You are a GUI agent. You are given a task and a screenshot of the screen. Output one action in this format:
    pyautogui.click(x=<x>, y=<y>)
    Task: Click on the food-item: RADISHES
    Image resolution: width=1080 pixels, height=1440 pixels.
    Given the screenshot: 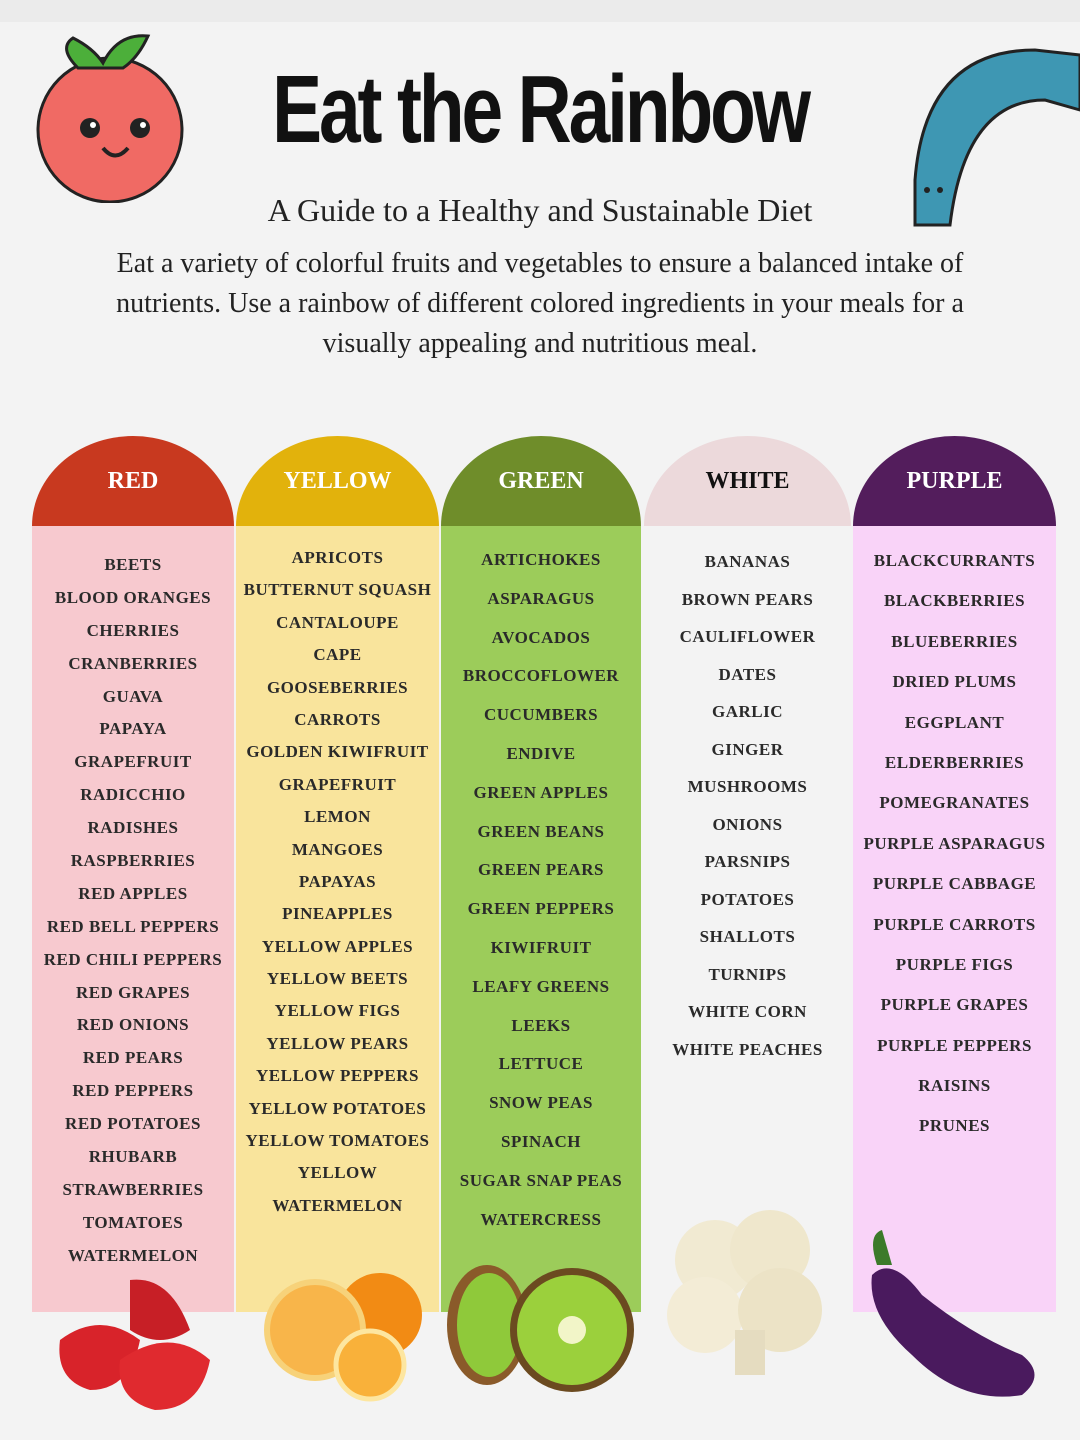 What is the action you would take?
    pyautogui.click(x=133, y=828)
    